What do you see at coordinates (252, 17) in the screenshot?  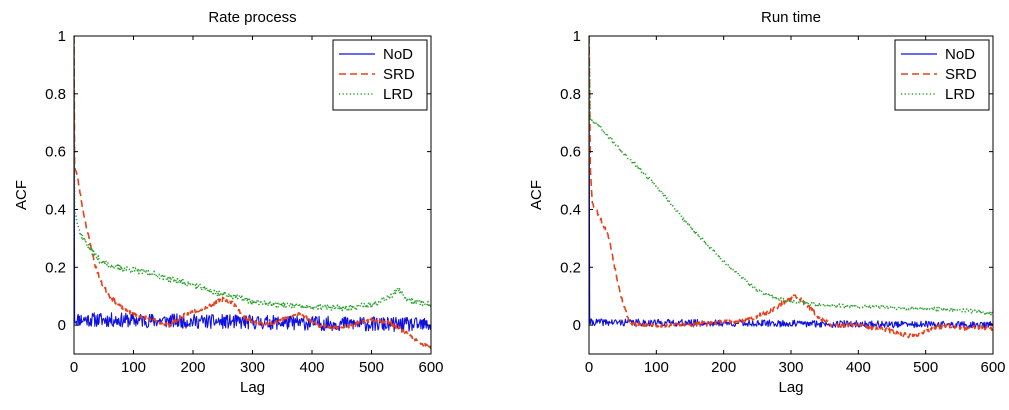 I see `chart-title: Rate process` at bounding box center [252, 17].